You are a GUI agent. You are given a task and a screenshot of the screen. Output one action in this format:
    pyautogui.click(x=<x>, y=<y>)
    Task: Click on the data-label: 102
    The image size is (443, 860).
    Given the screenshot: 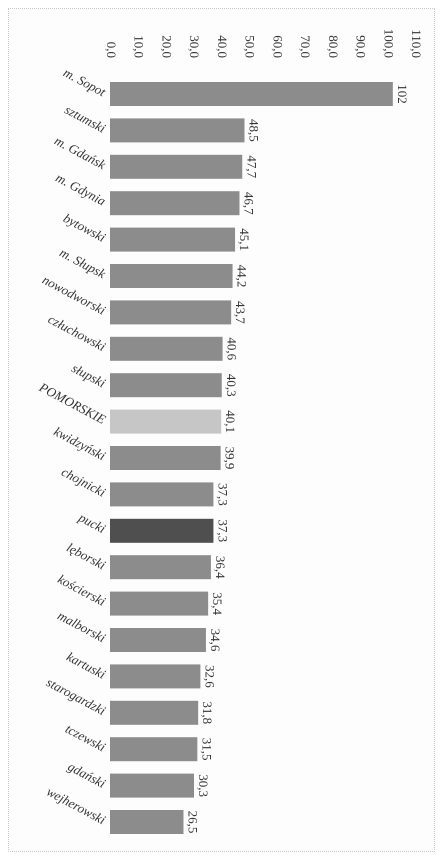 What is the action you would take?
    pyautogui.click(x=402, y=94)
    